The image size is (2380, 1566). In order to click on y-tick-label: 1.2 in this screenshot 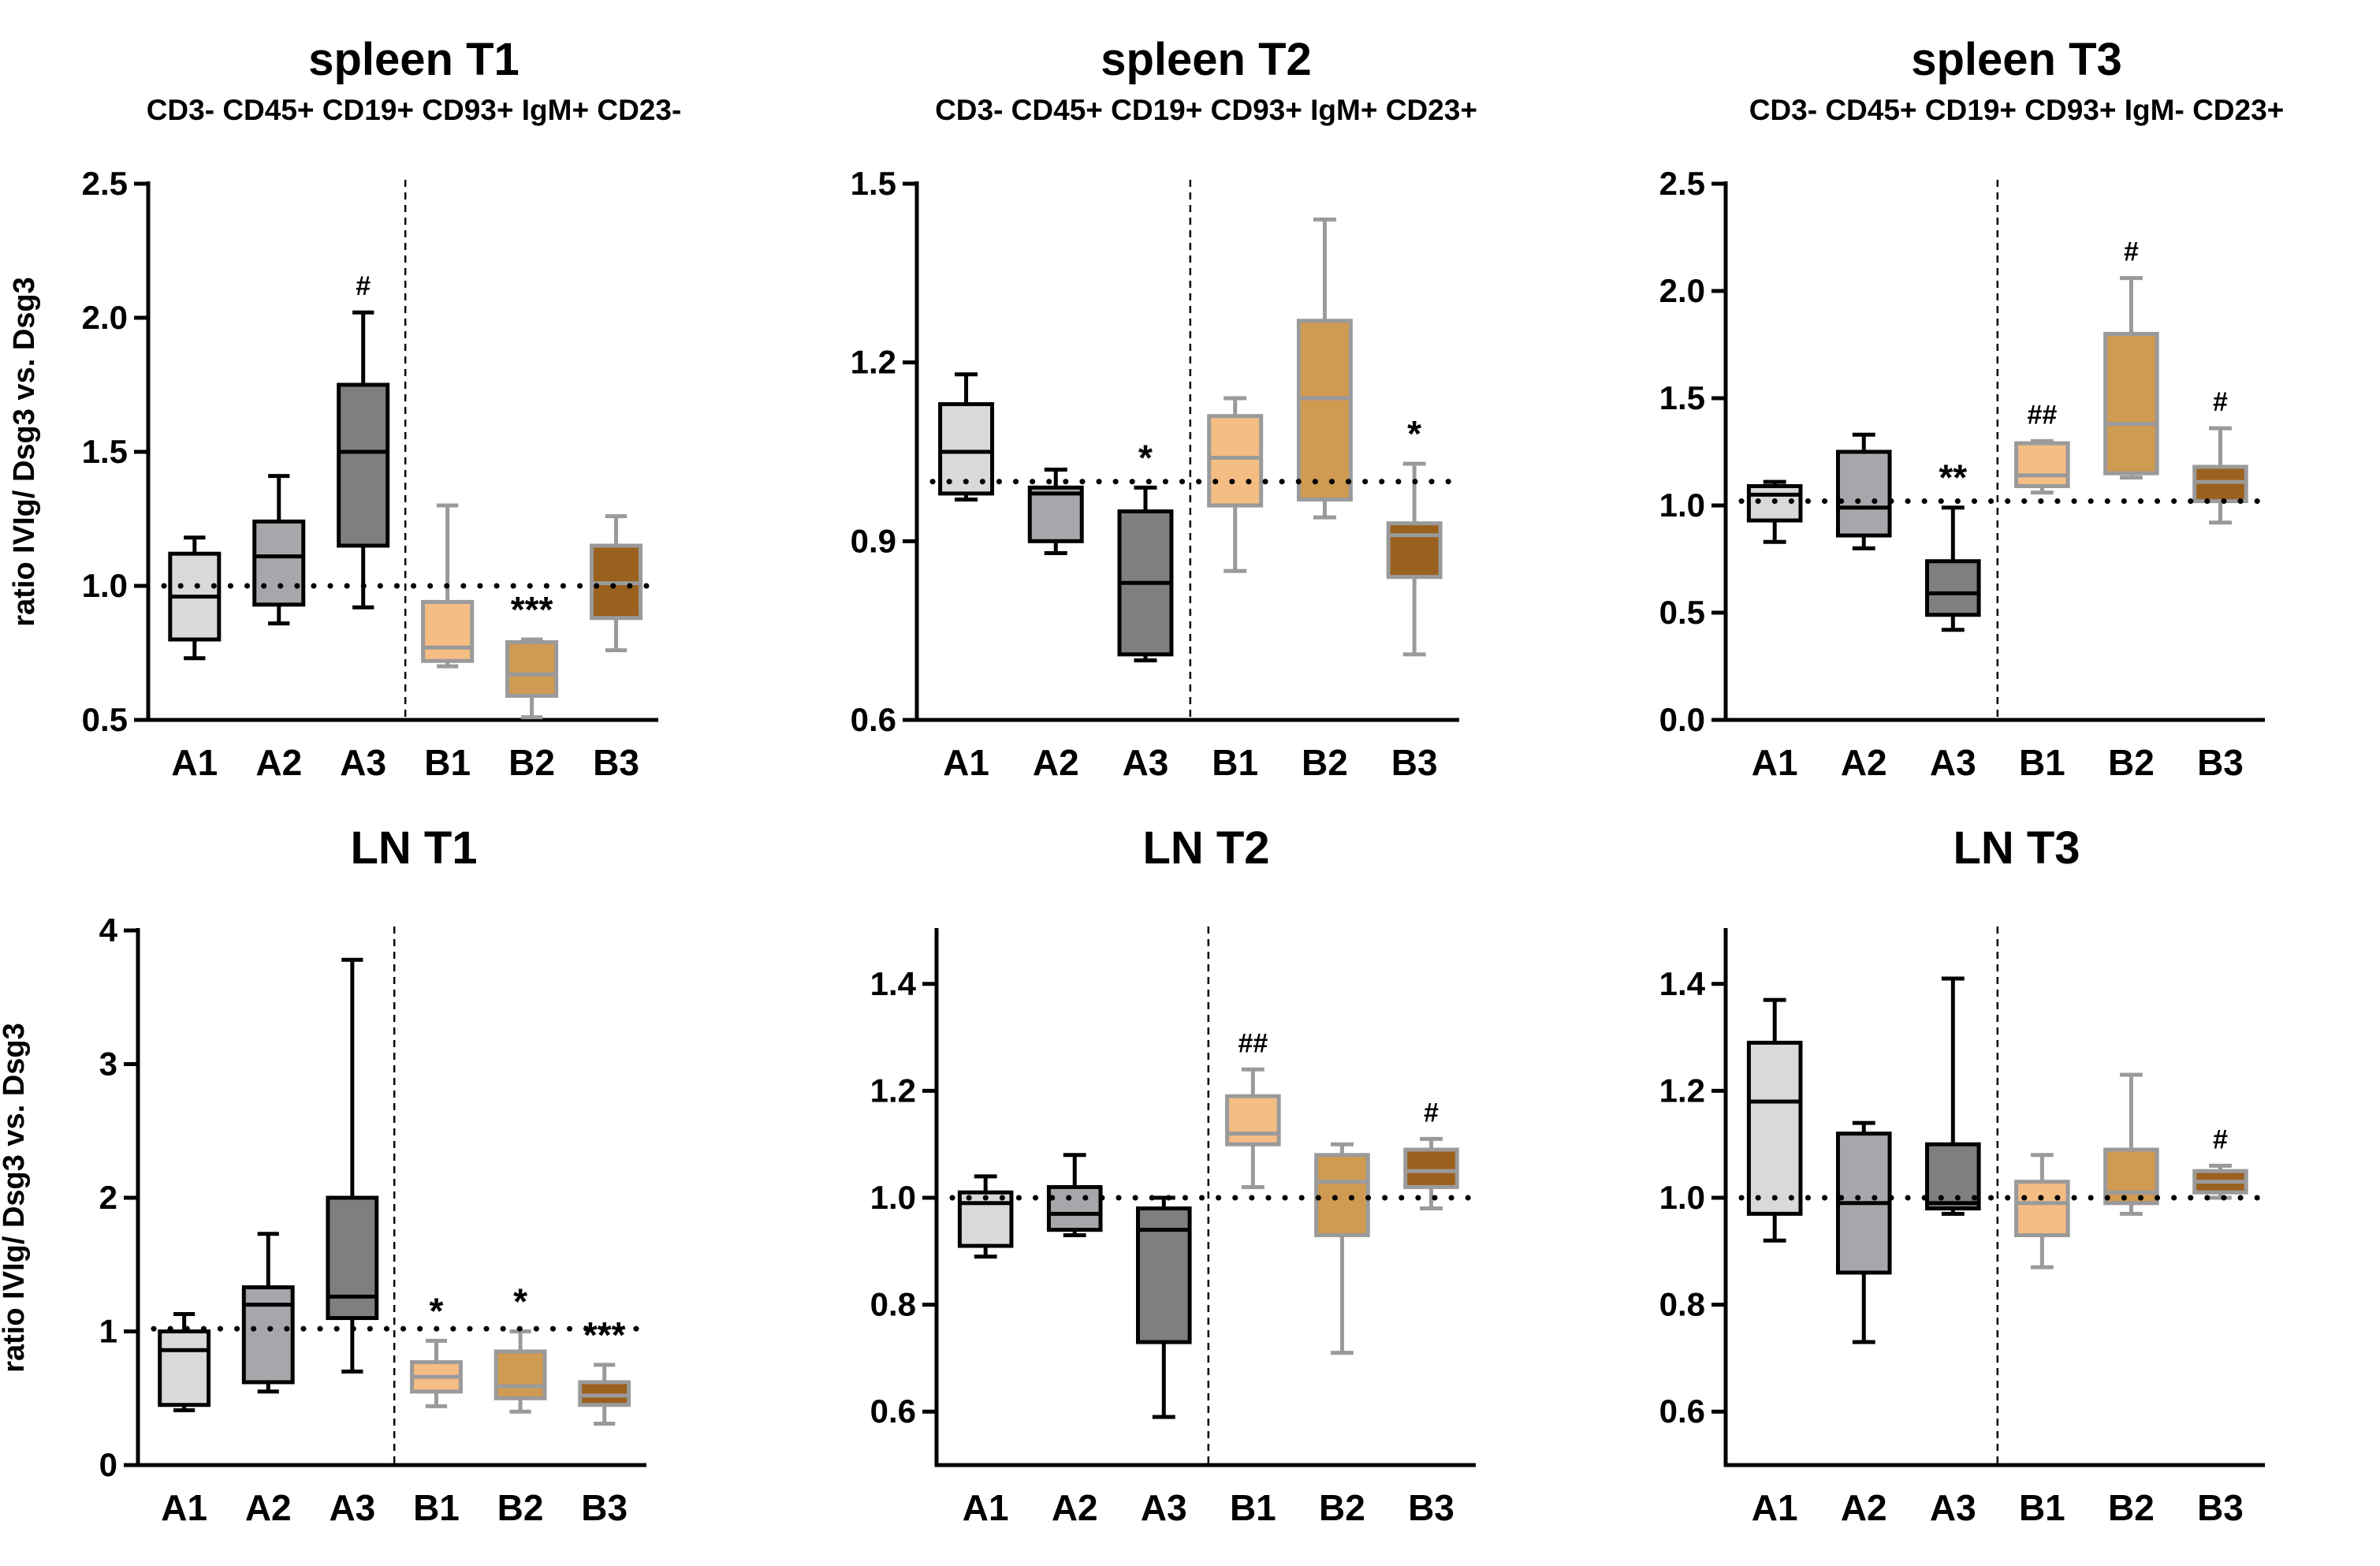, I will do `click(893, 1090)`.